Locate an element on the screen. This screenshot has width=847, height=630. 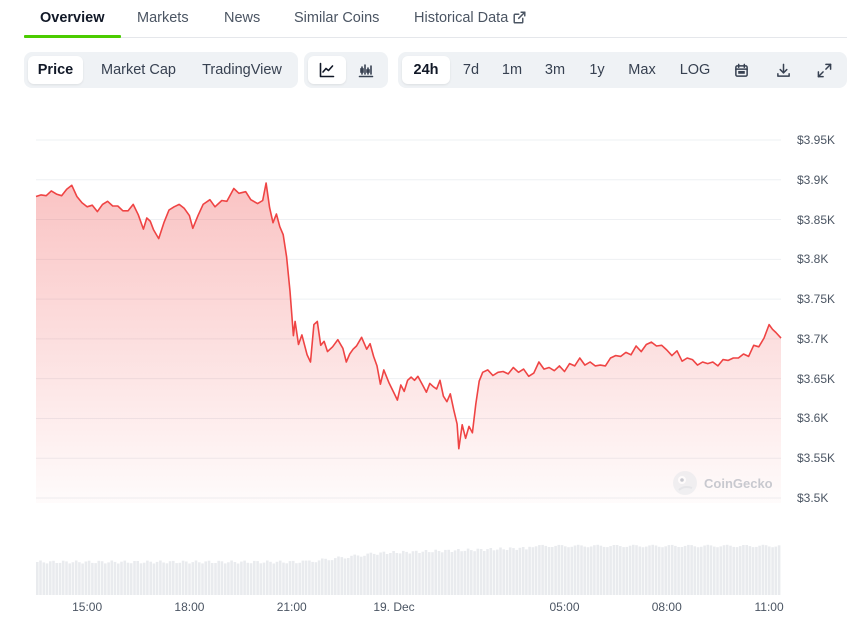
log-scale-button: LOG is located at coordinates (695, 70).